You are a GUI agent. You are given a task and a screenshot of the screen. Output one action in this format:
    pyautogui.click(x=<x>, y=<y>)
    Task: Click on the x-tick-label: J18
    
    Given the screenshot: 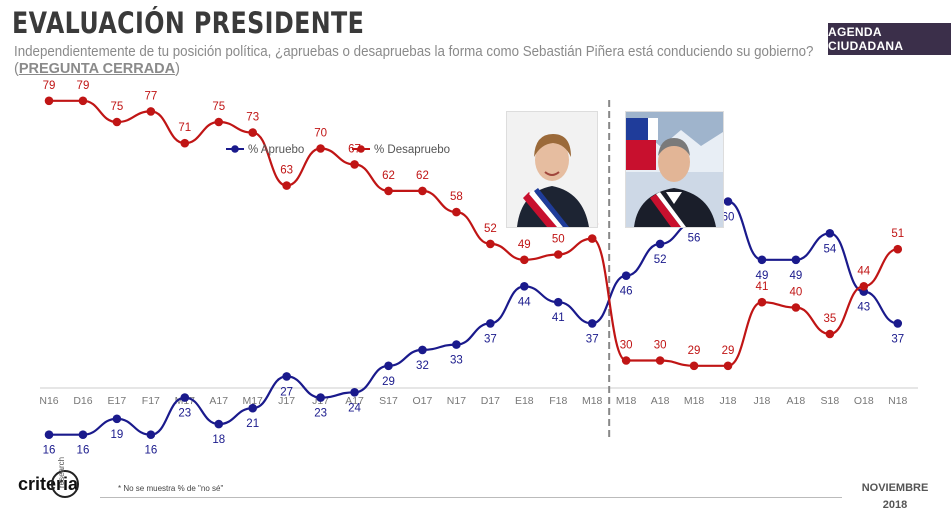 What is the action you would take?
    pyautogui.click(x=728, y=401)
    